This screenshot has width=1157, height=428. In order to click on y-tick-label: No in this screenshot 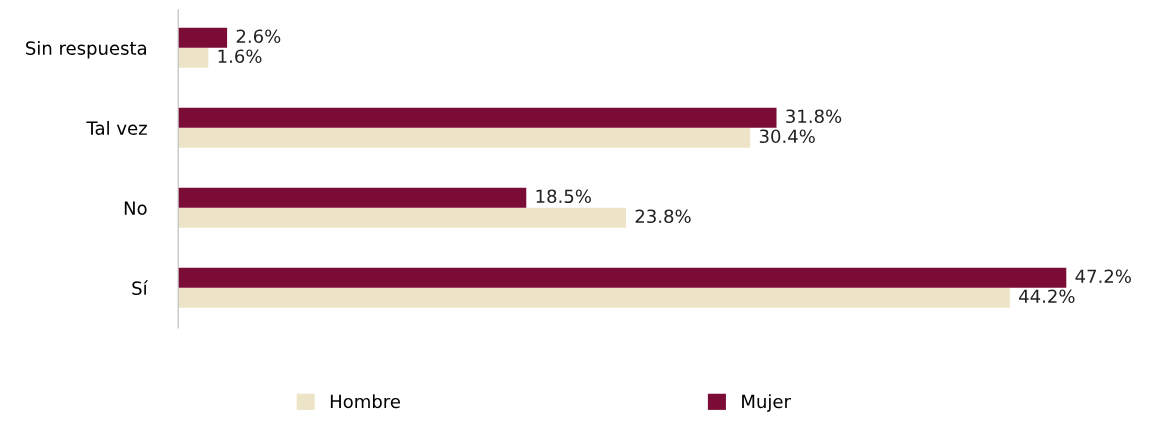, I will do `click(135, 208)`.